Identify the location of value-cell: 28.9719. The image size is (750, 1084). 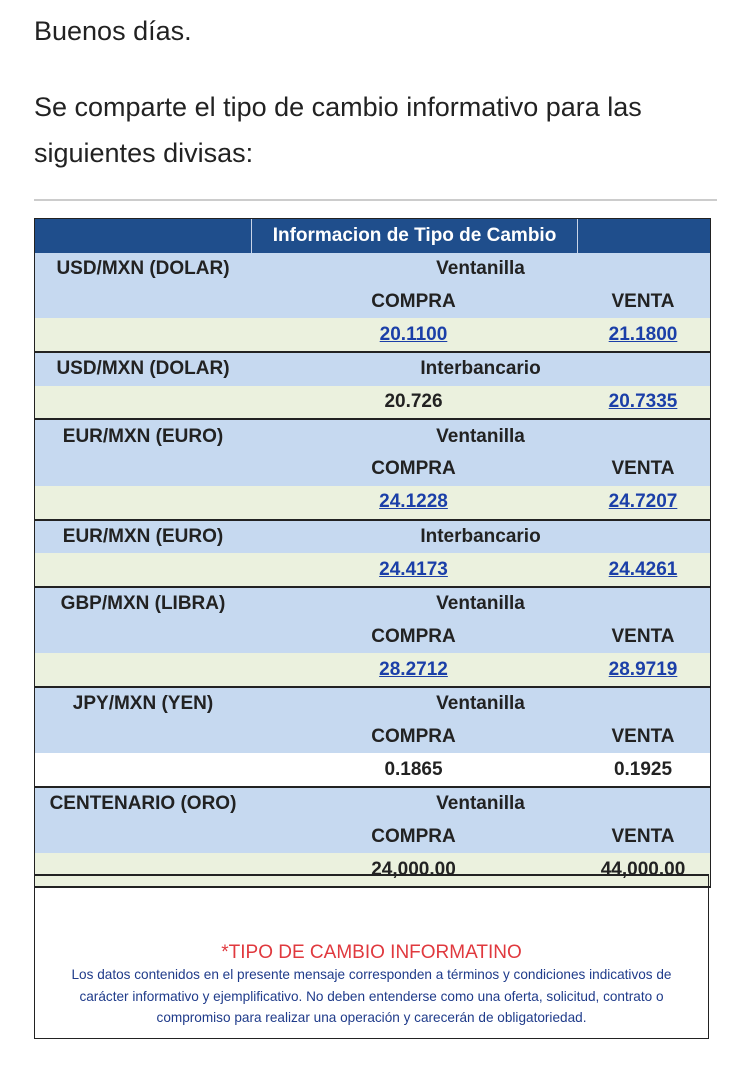
(643, 669).